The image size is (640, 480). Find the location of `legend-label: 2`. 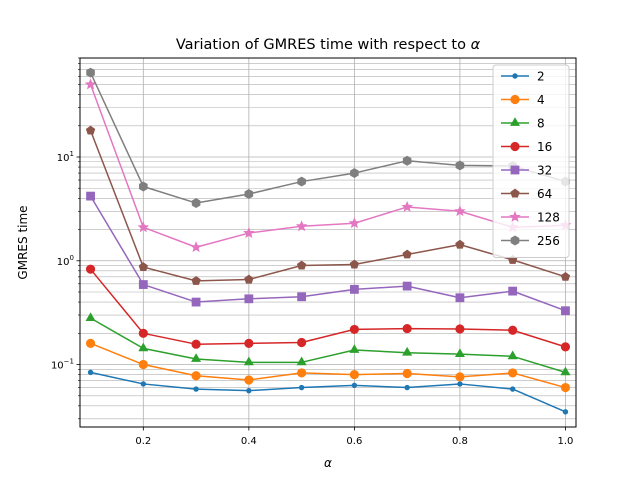

legend-label: 2 is located at coordinates (541, 77).